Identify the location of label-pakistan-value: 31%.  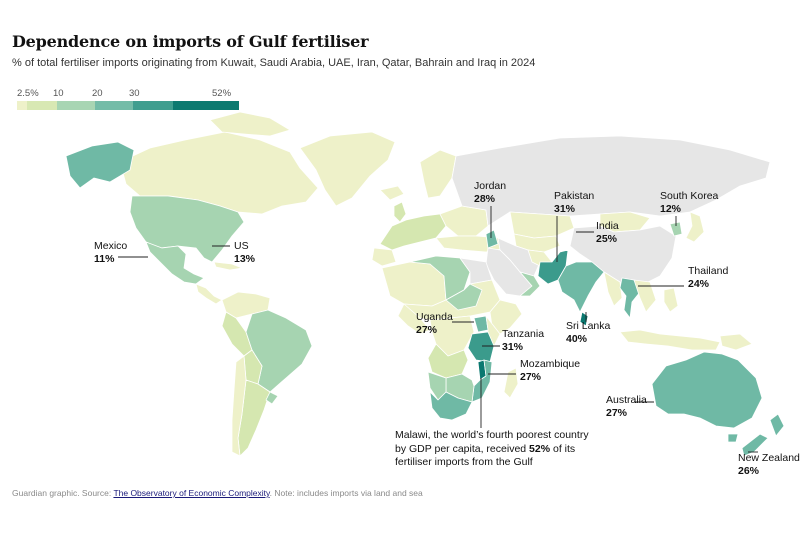
(565, 209).